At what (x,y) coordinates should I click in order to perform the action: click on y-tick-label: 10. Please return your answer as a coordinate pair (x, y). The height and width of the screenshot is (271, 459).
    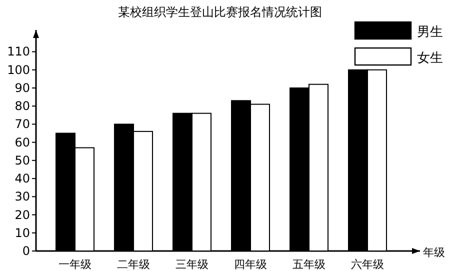
    Looking at the image, I should click on (22, 233).